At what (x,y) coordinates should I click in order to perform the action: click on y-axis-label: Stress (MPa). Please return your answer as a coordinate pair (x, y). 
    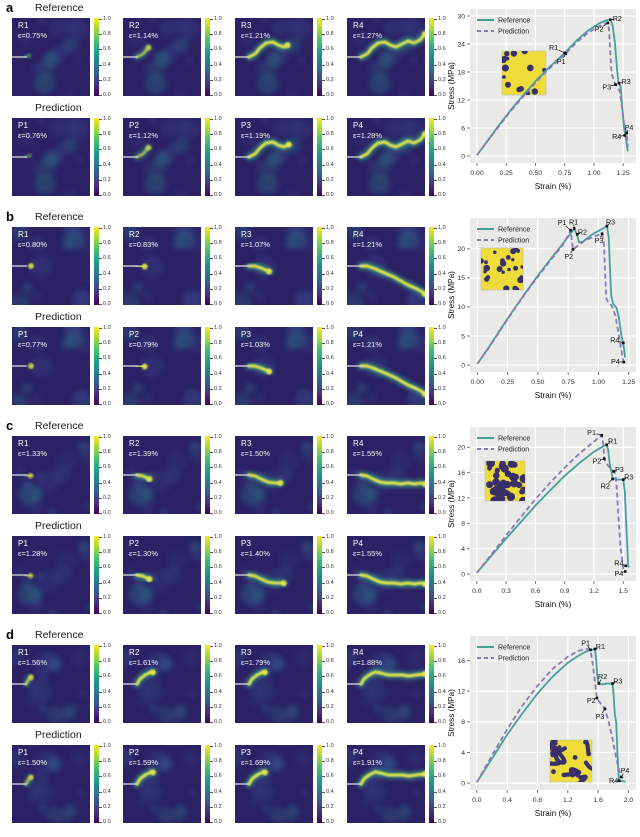
    Looking at the image, I should click on (451, 713).